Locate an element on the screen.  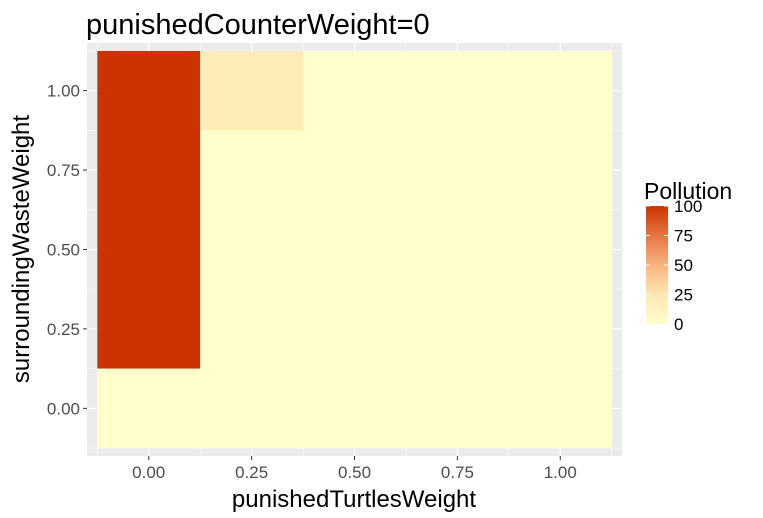
y-axis-ticks: 0.00 0.25 0.50 0.75 1.00 is located at coordinates (67, 250).